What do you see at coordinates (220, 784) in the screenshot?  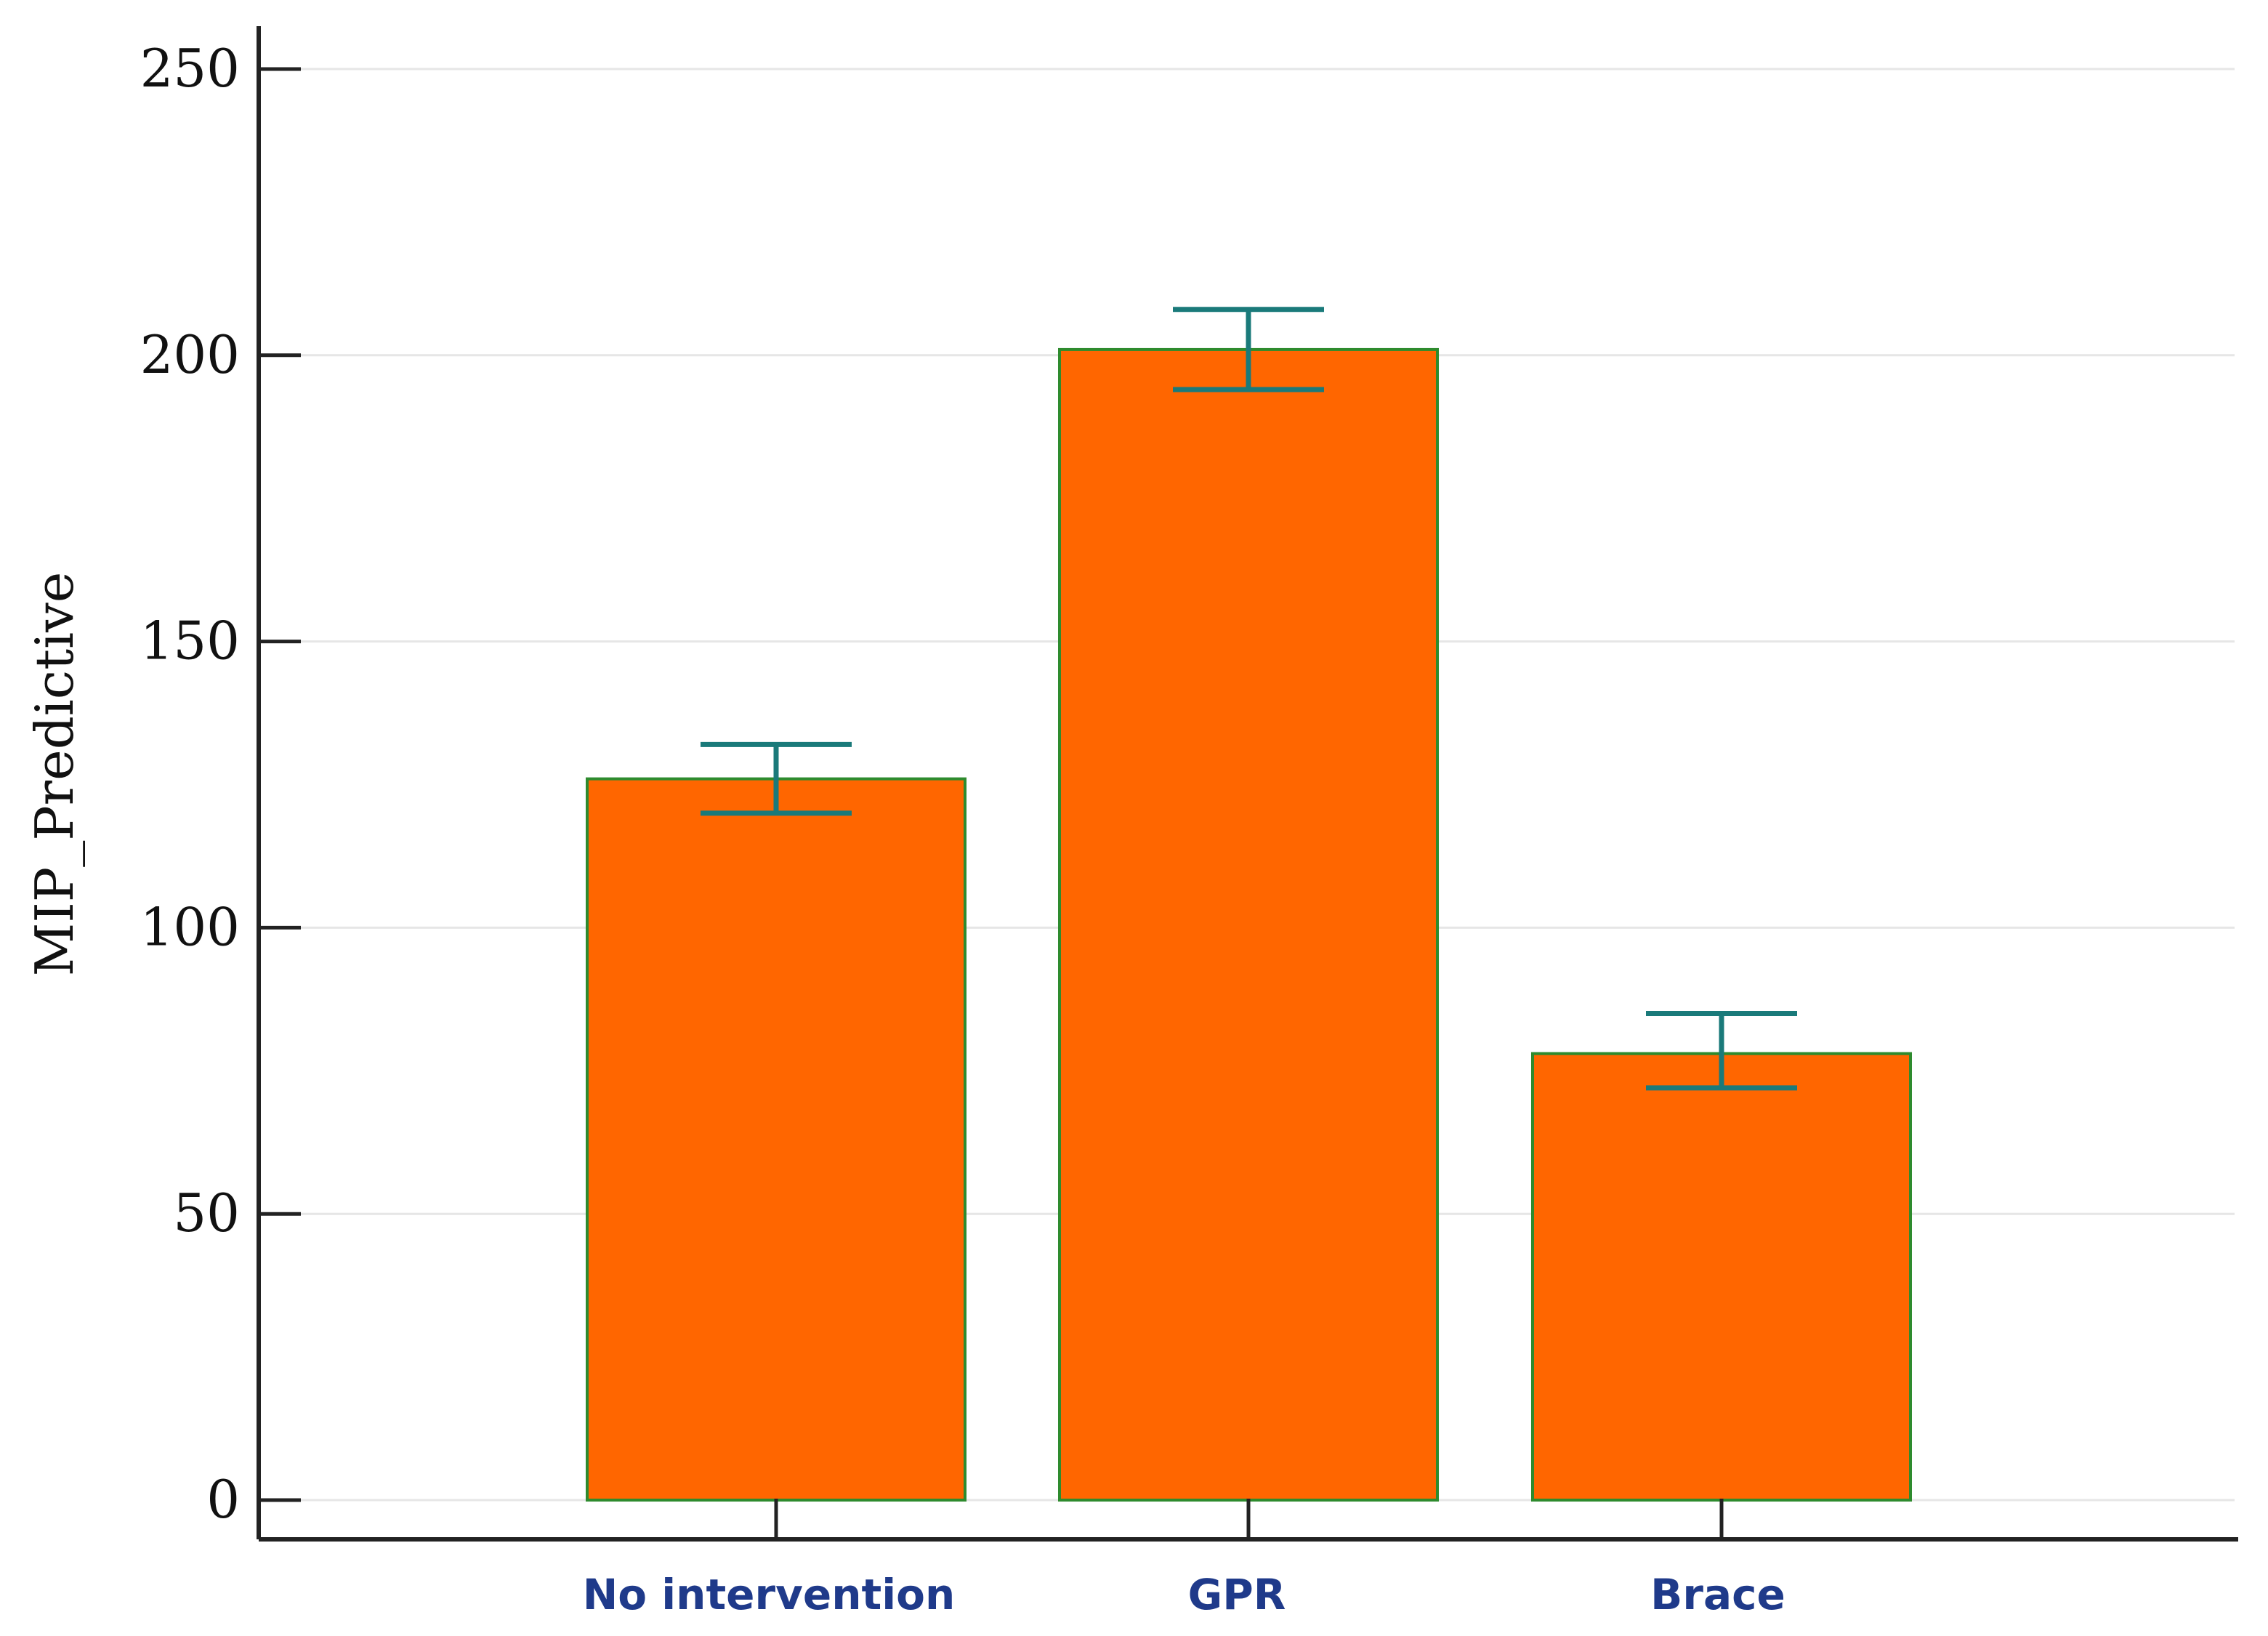 I see `y-ticks: 0 50 100 150 200 250` at bounding box center [220, 784].